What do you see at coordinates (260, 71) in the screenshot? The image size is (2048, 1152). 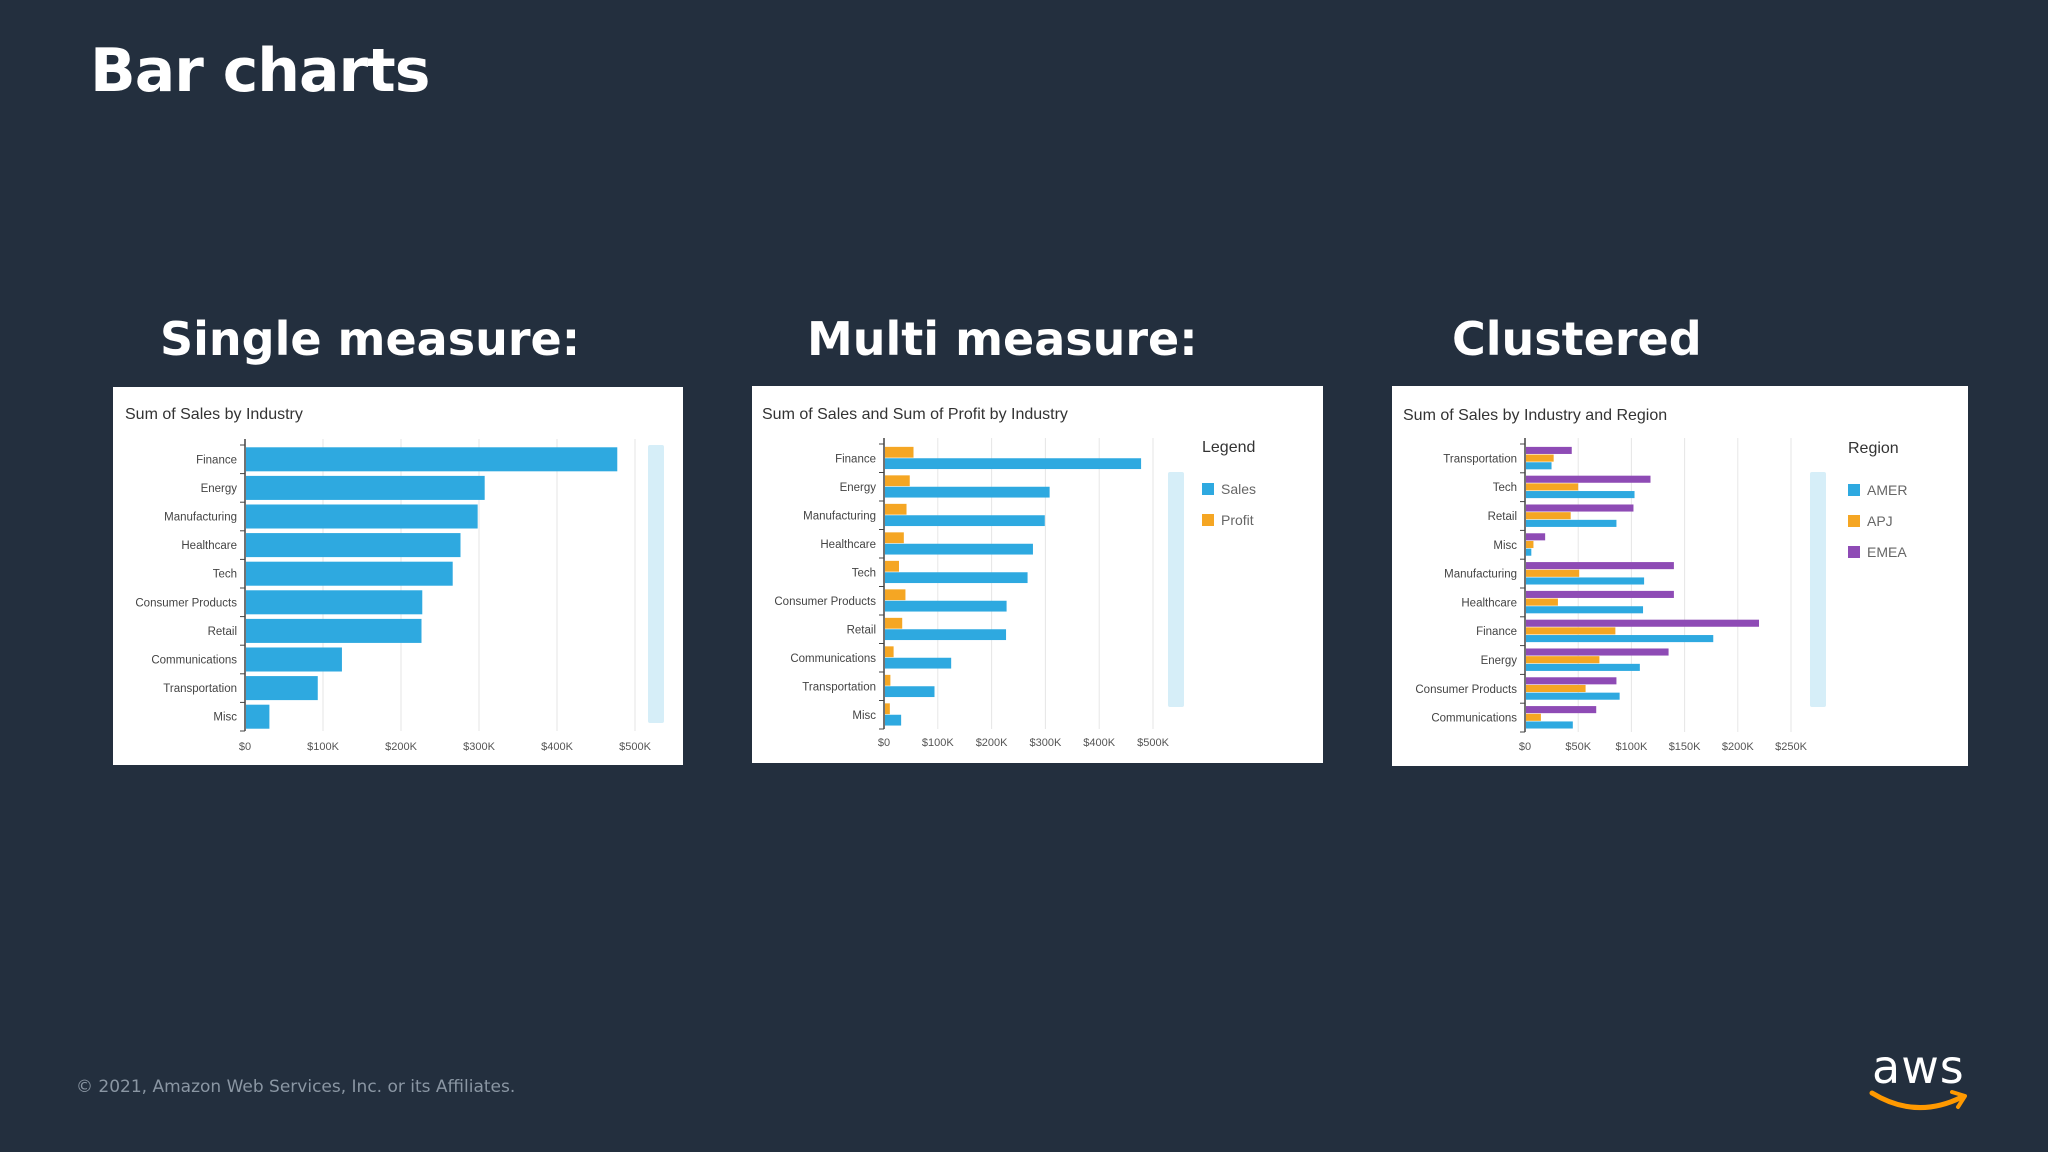 I see `slide-title: Bar charts` at bounding box center [260, 71].